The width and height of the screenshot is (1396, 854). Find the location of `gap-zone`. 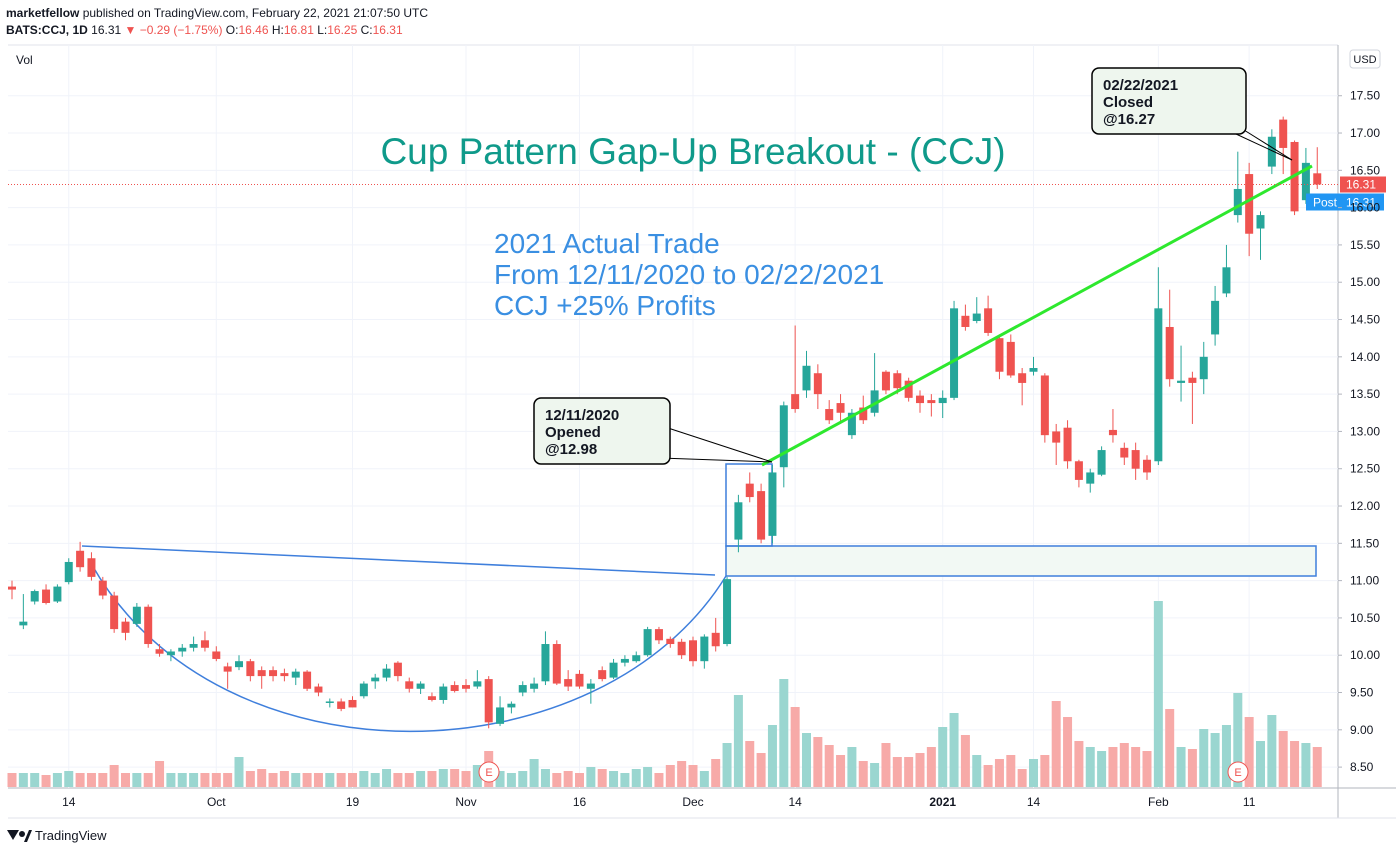

gap-zone is located at coordinates (1021, 561).